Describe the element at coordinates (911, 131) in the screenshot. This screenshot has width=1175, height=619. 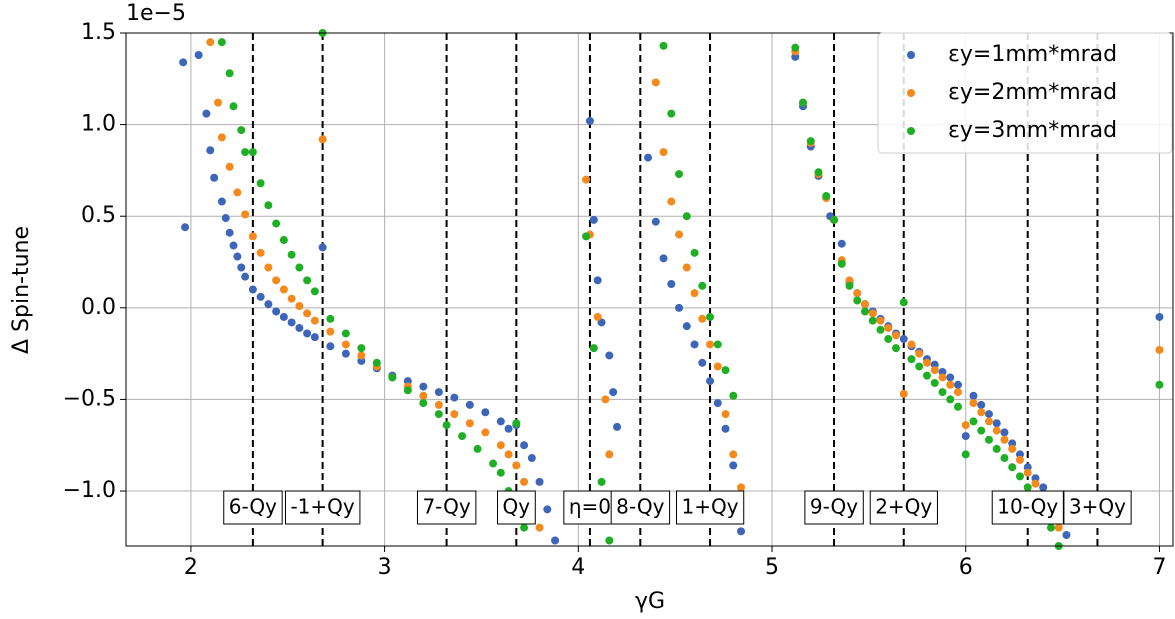
I see `legend-marker` at that location.